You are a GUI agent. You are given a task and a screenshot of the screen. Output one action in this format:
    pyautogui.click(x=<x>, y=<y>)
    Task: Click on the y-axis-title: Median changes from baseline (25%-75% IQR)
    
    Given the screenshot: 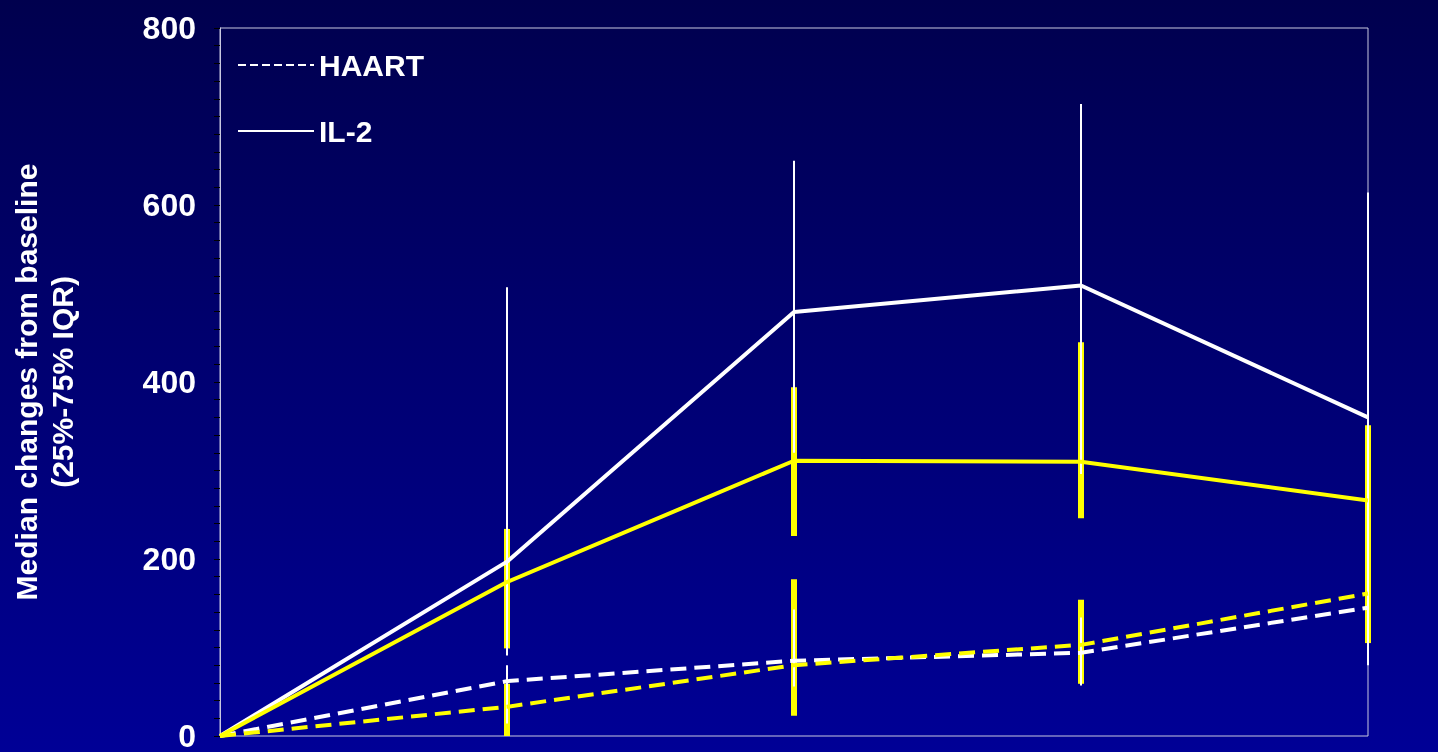 What is the action you would take?
    pyautogui.click(x=44, y=382)
    